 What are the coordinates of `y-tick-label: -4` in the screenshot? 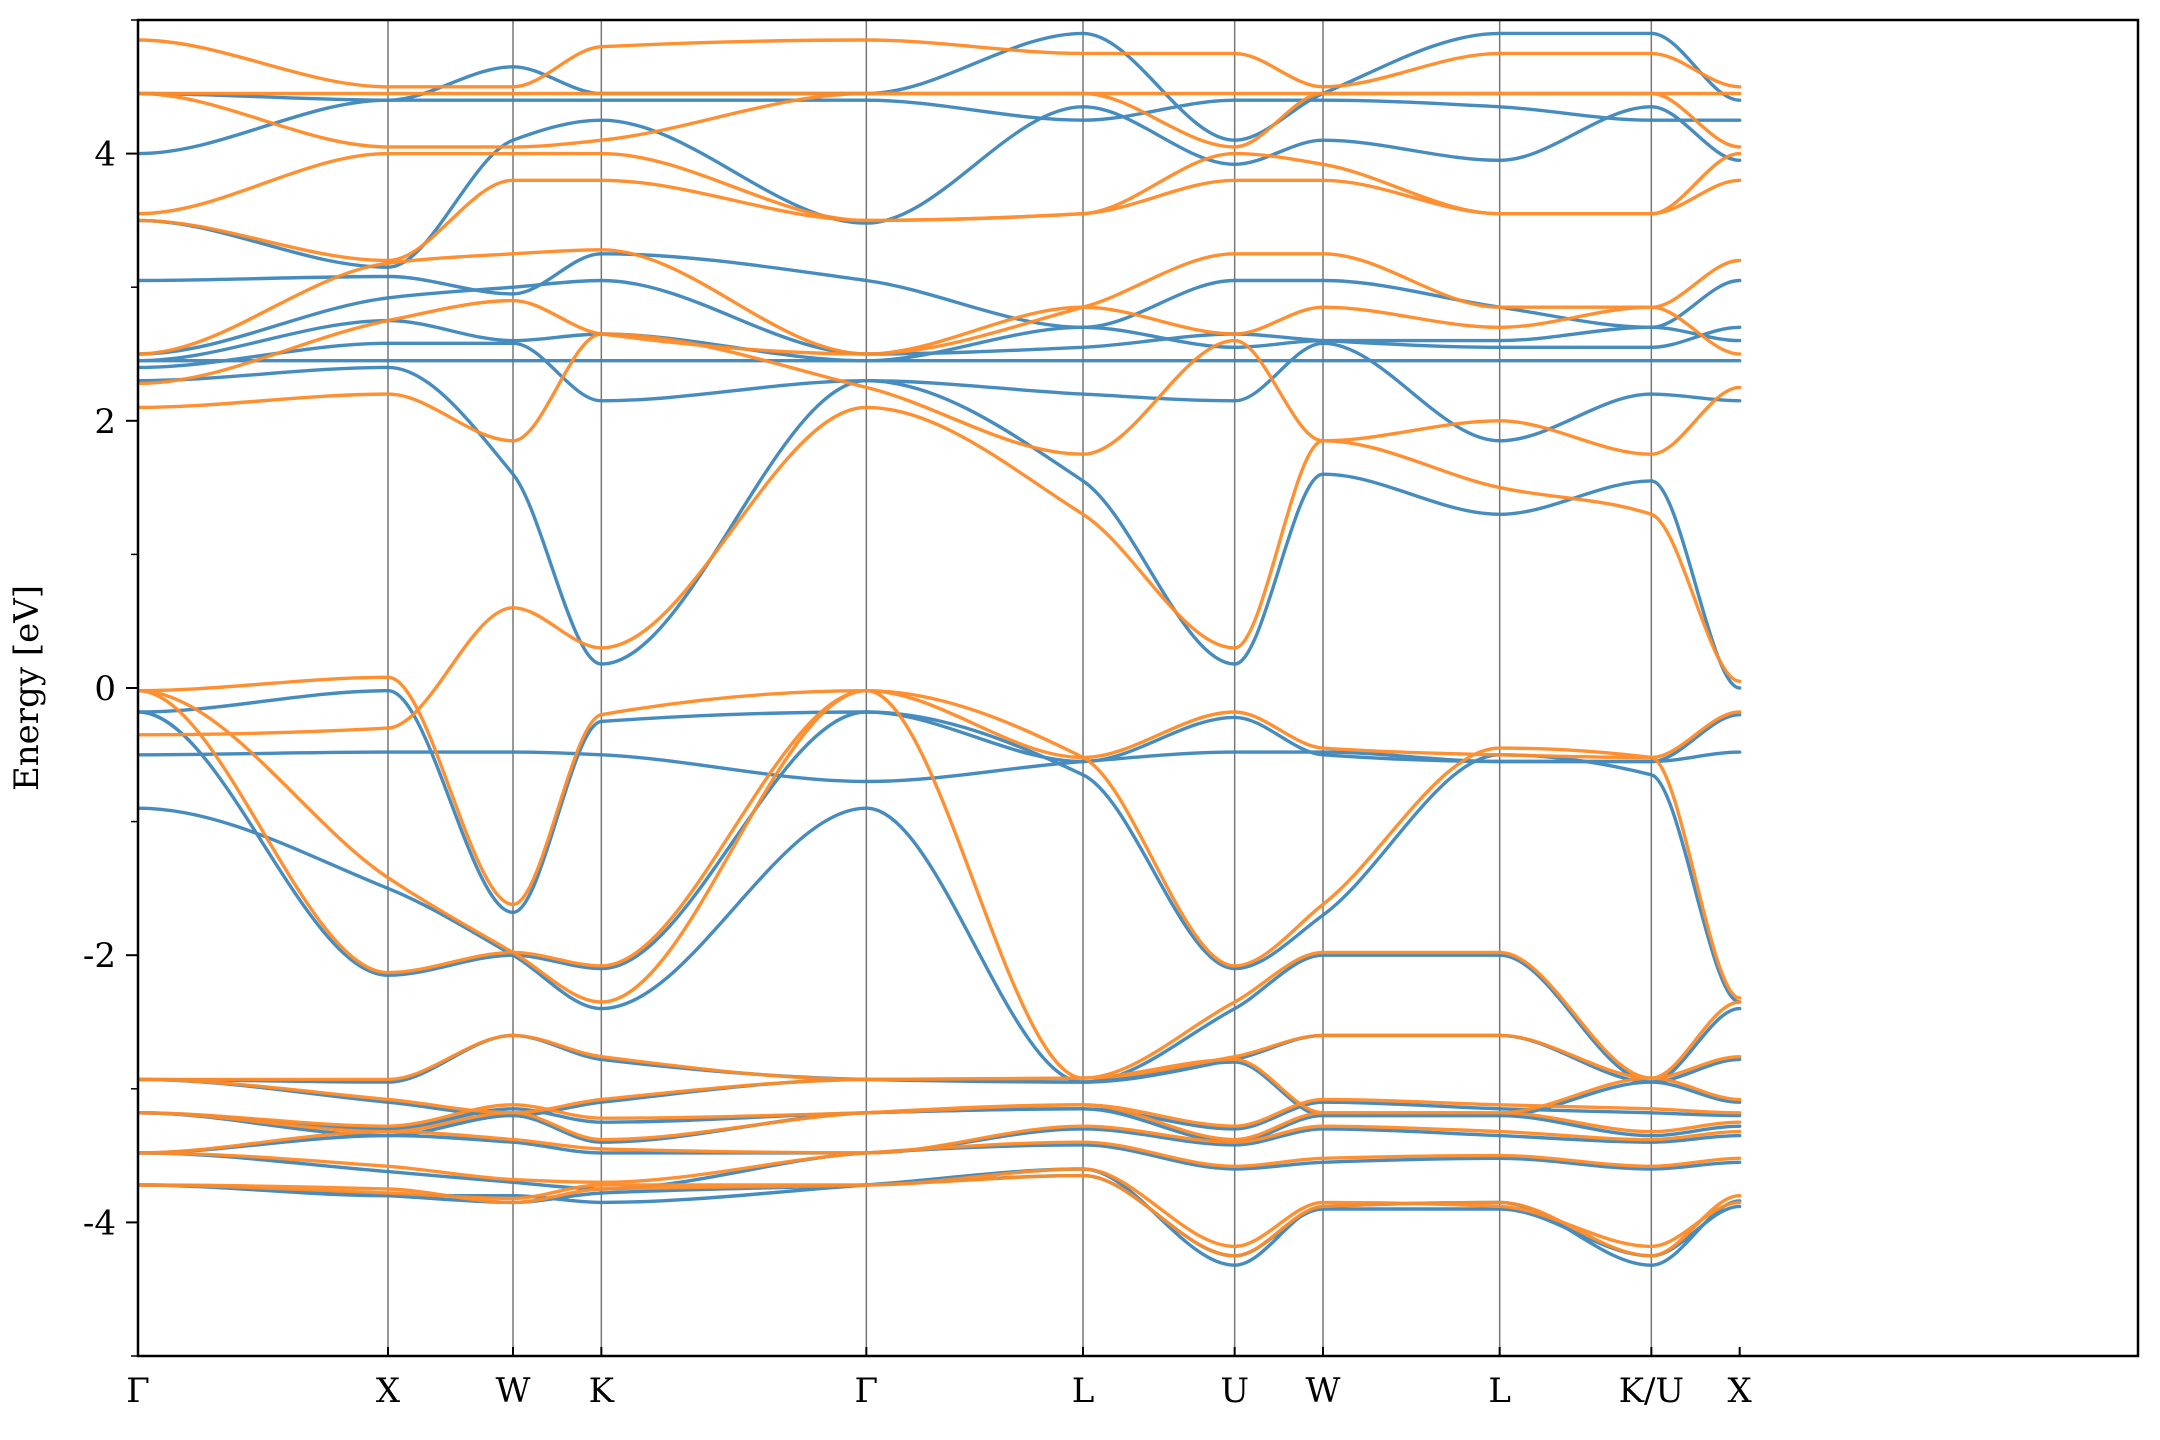 It's located at (99, 1223).